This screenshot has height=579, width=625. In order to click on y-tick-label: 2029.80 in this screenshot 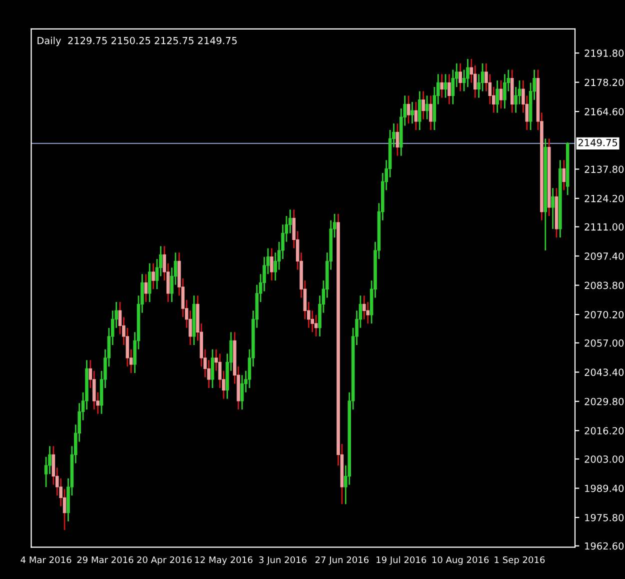, I will do `click(604, 402)`.